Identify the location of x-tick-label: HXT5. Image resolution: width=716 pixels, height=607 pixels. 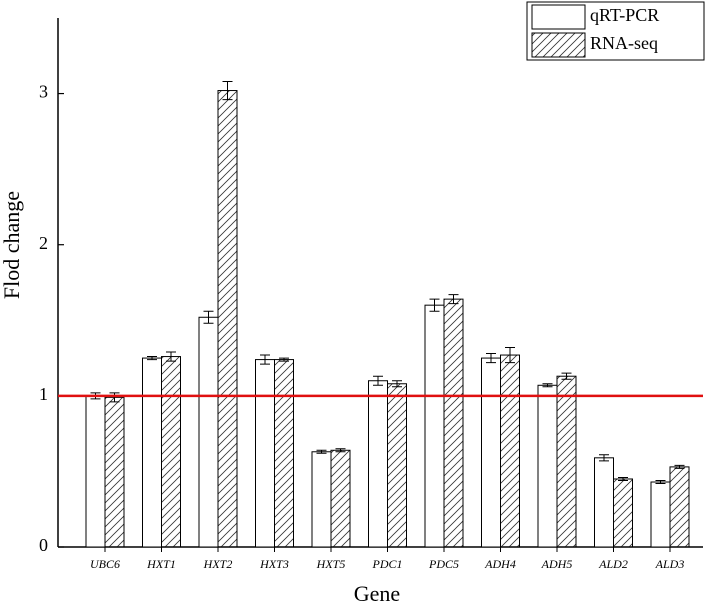
(331, 564).